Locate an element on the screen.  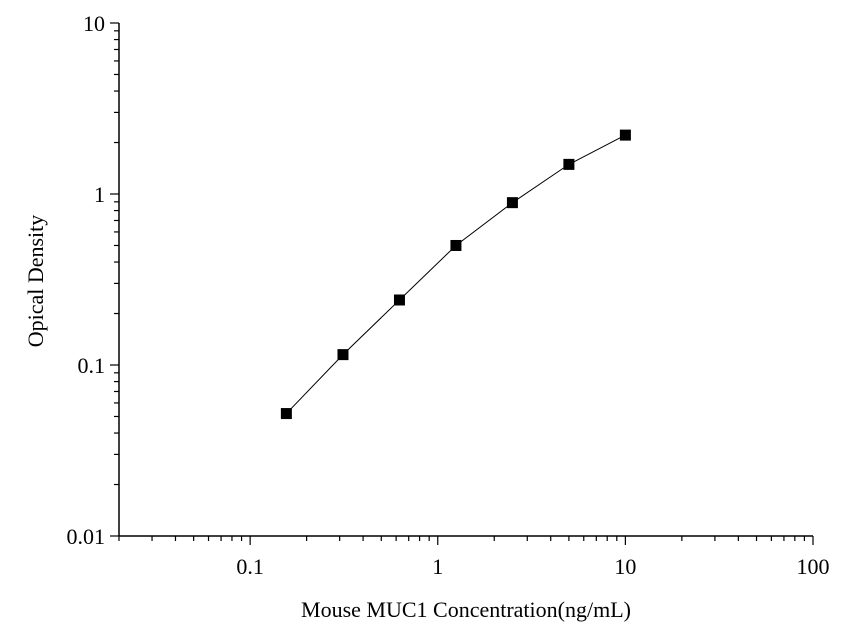
y-tick-label: 0.1 is located at coordinates (92, 365).